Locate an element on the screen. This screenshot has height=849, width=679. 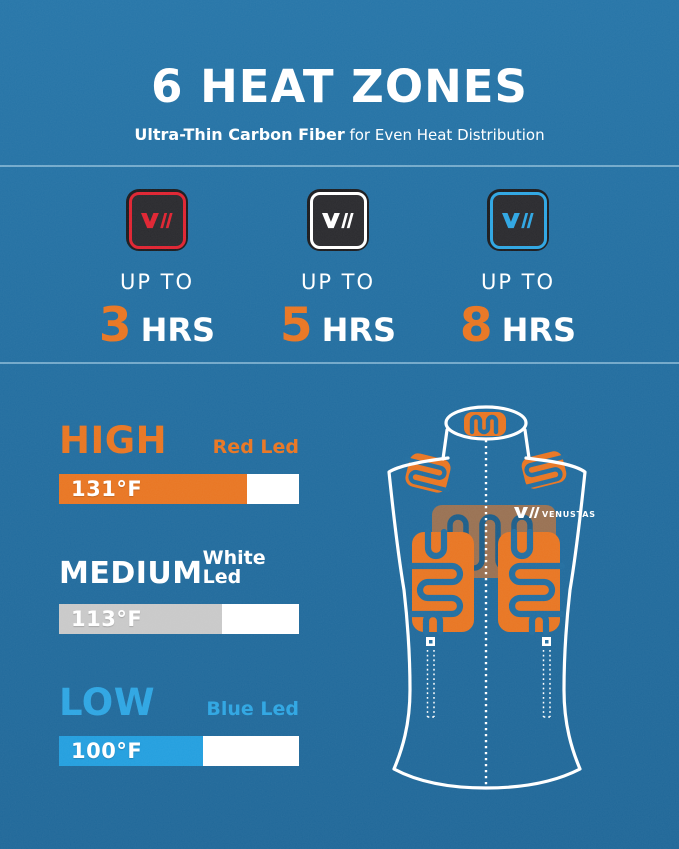
level-name: LOW is located at coordinates (107, 702).